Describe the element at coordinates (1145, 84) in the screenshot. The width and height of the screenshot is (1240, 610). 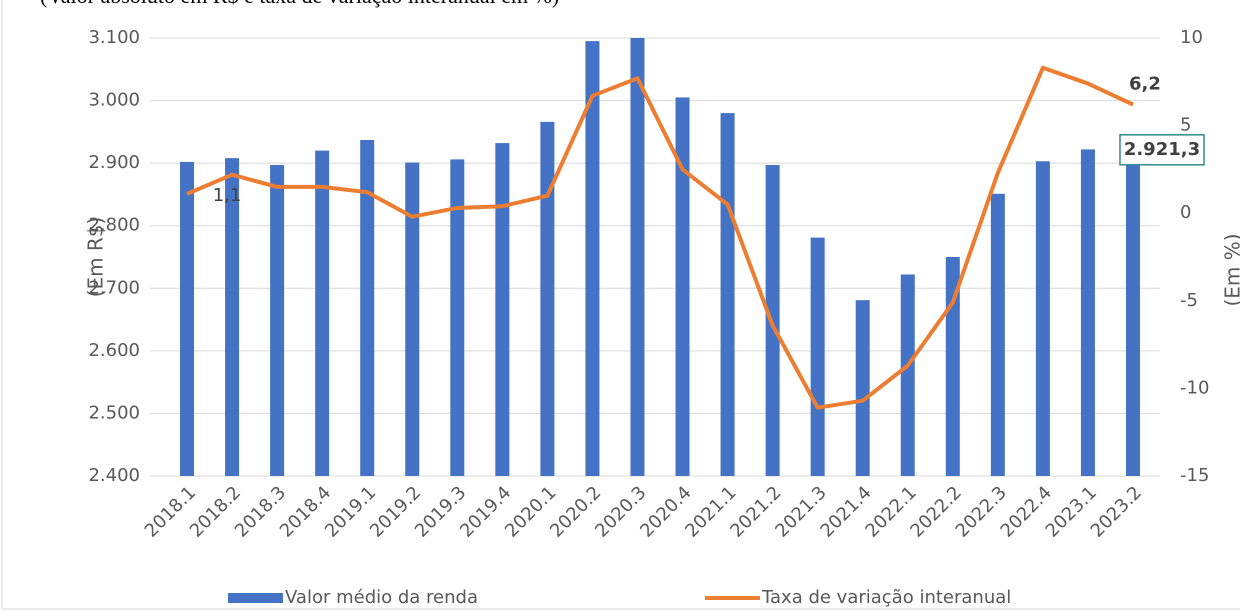
I see `data-label: 6,2` at that location.